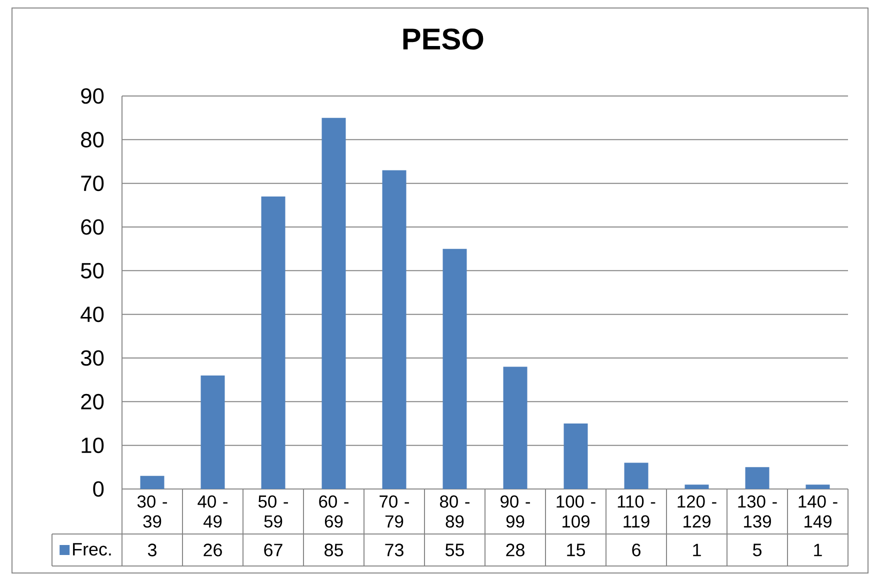  Describe the element at coordinates (92, 270) in the screenshot. I see `y-tick-label: 50` at that location.